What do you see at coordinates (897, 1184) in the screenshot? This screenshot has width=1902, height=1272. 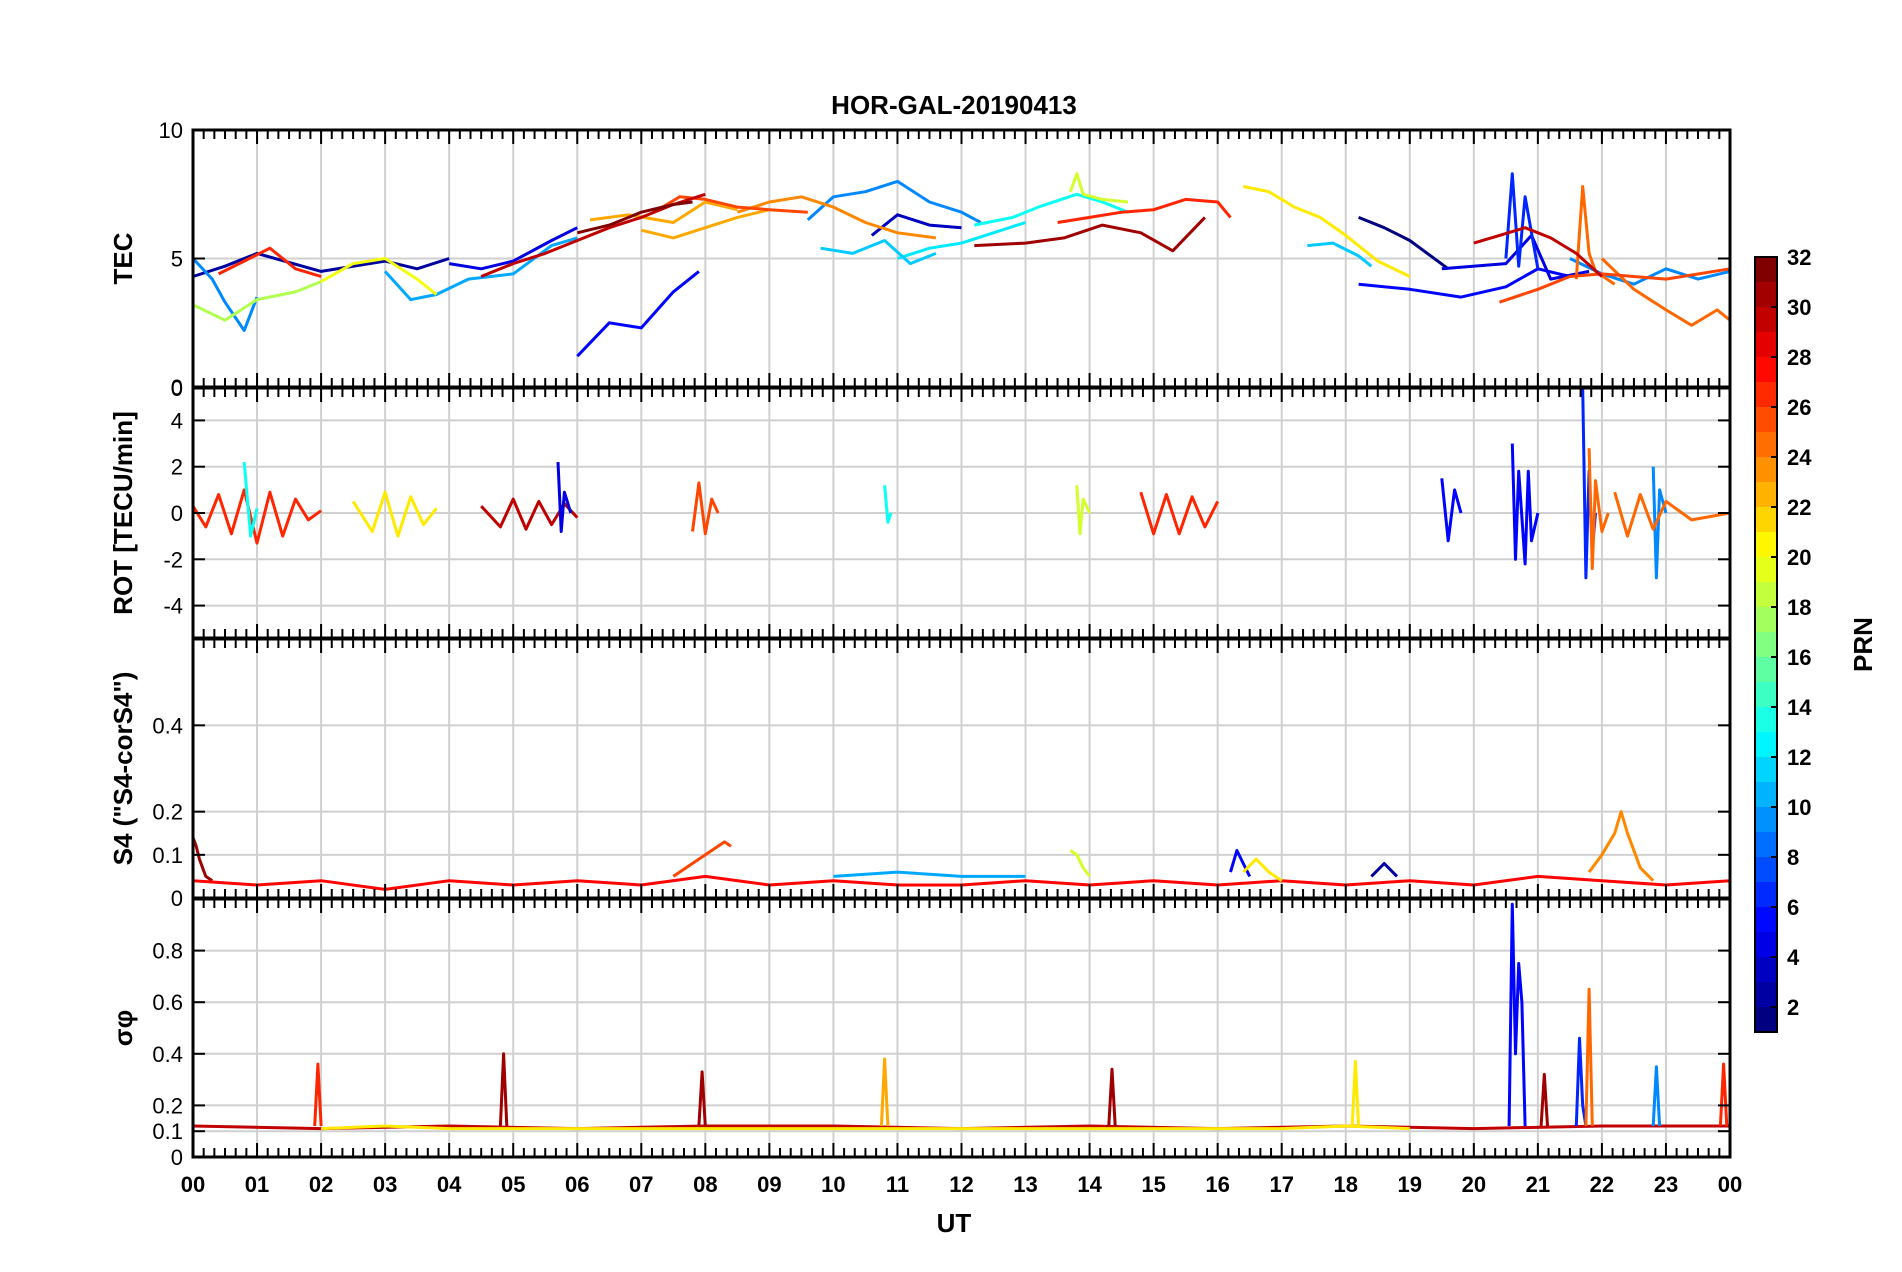 I see `x-tick-label: 11` at bounding box center [897, 1184].